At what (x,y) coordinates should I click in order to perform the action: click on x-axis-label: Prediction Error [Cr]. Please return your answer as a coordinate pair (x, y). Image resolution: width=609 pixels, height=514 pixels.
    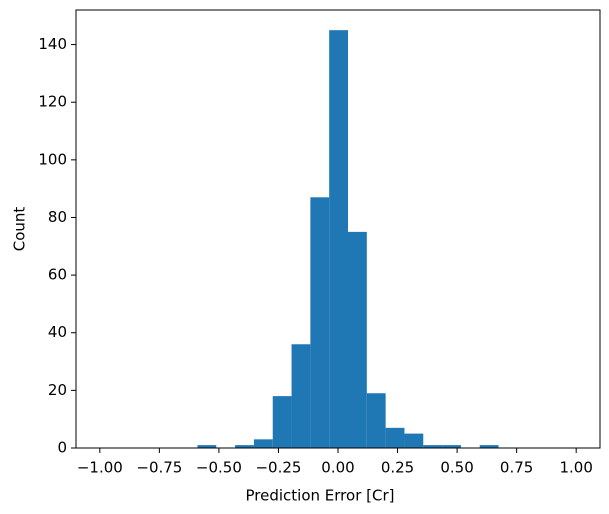
    Looking at the image, I should click on (320, 496).